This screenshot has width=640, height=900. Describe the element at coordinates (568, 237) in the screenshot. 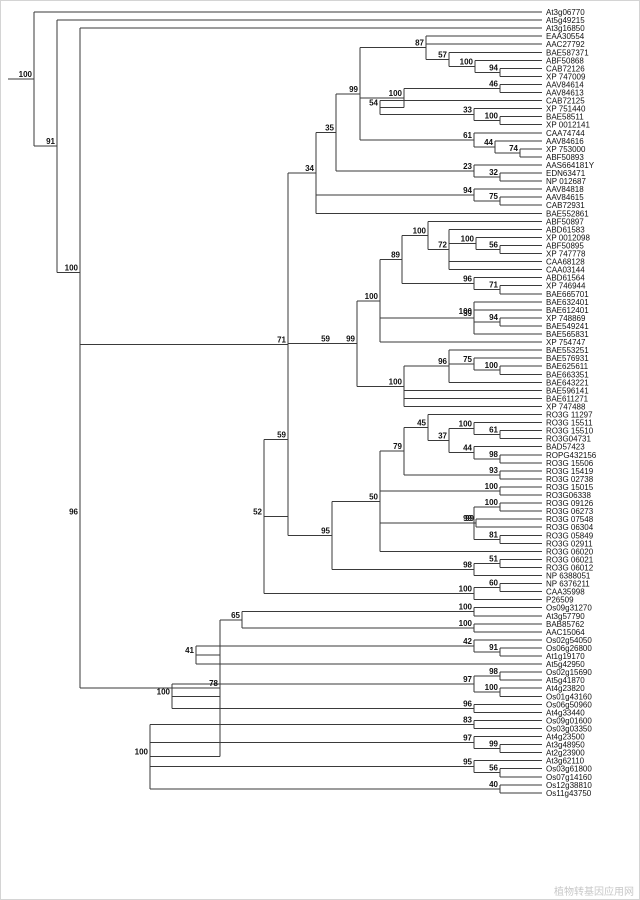

I see `leaf-label: XP 0012098` at that location.